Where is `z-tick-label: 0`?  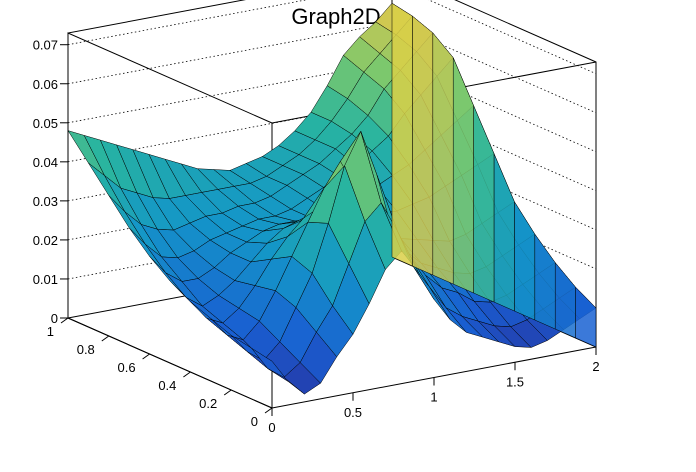
z-tick-label: 0 is located at coordinates (54, 318).